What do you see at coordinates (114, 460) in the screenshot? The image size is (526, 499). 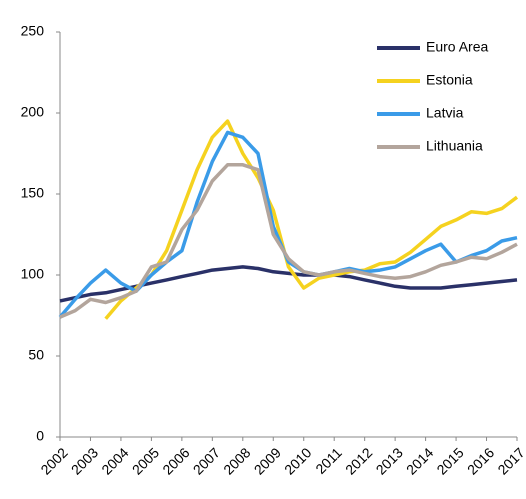 I see `x-tick-label: 2004` at bounding box center [114, 460].